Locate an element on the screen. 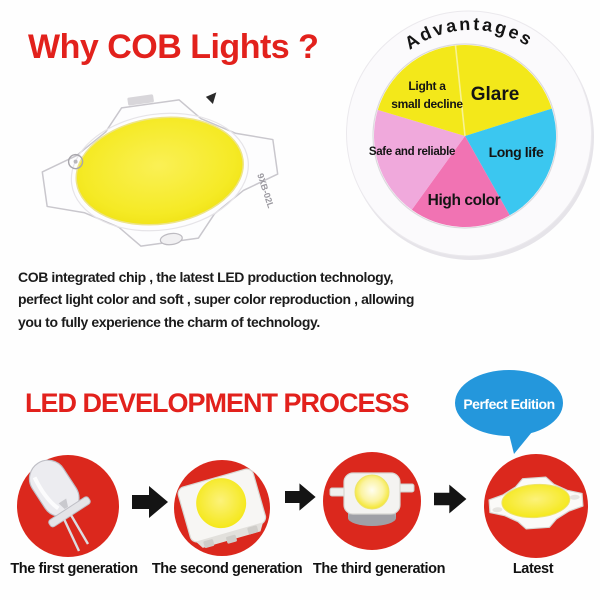  process-section-title: LED DEVELOPMENT PROCESS is located at coordinates (217, 403).